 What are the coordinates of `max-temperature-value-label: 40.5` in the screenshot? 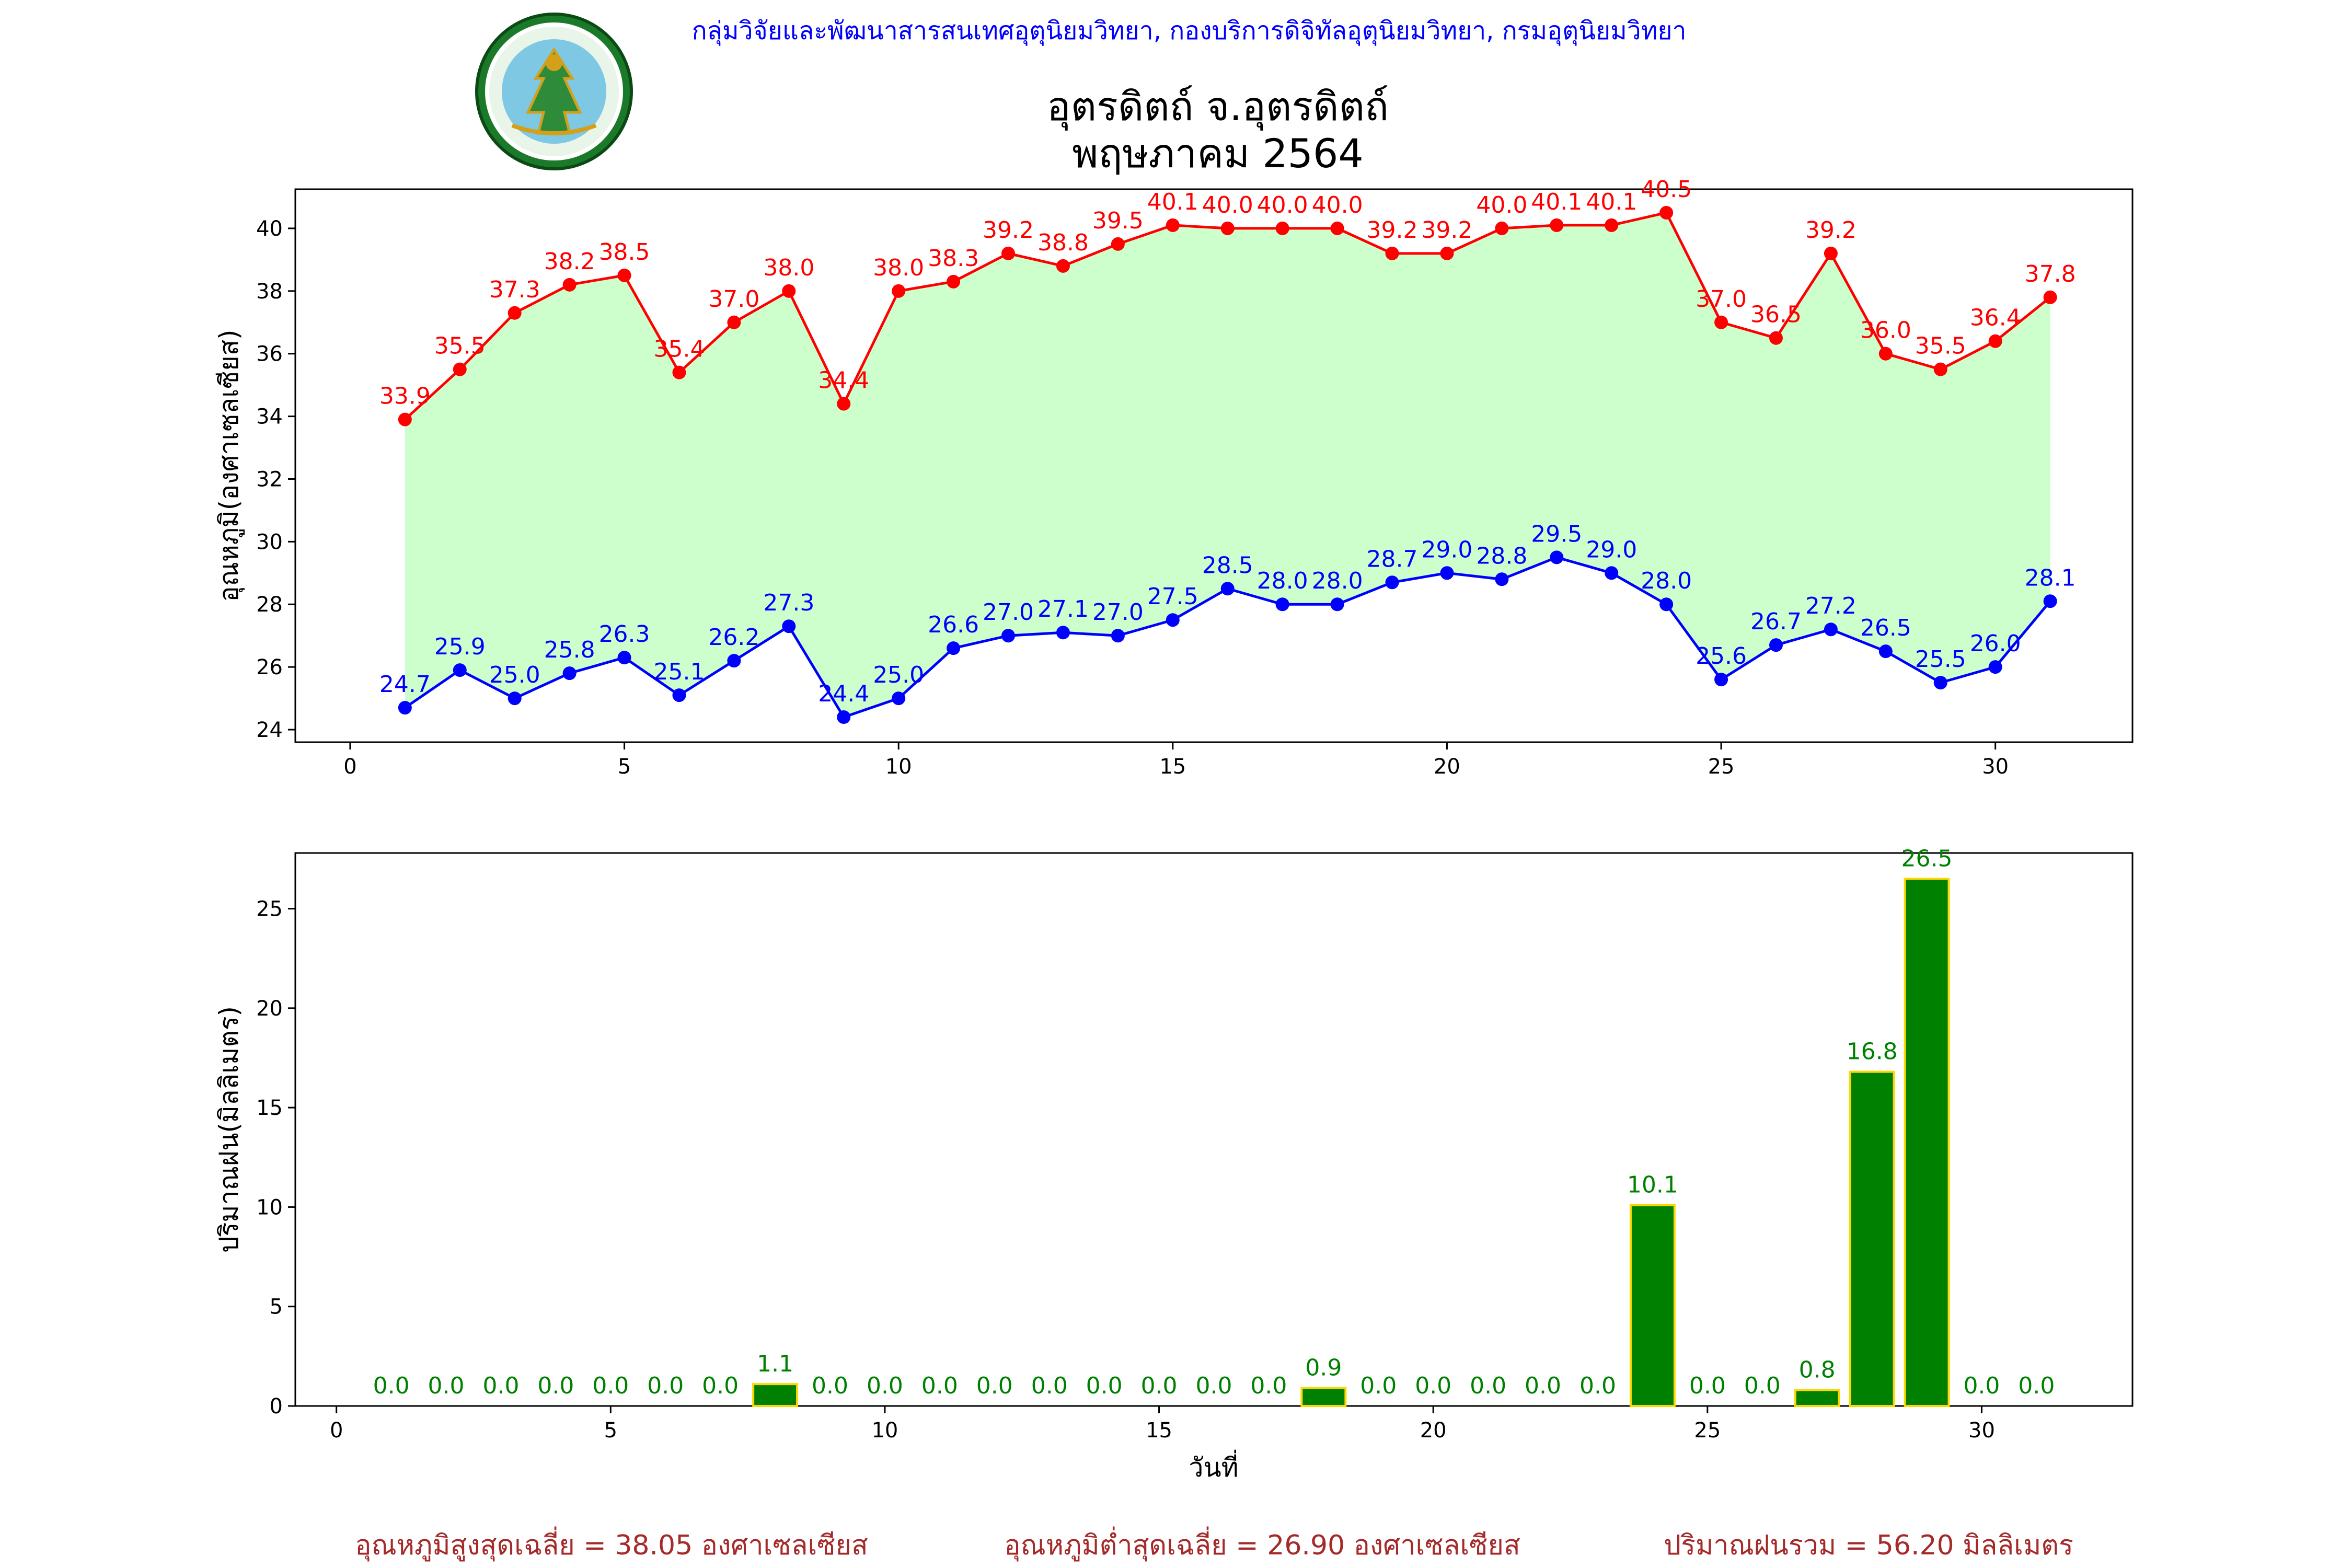 It's located at (1666, 189).